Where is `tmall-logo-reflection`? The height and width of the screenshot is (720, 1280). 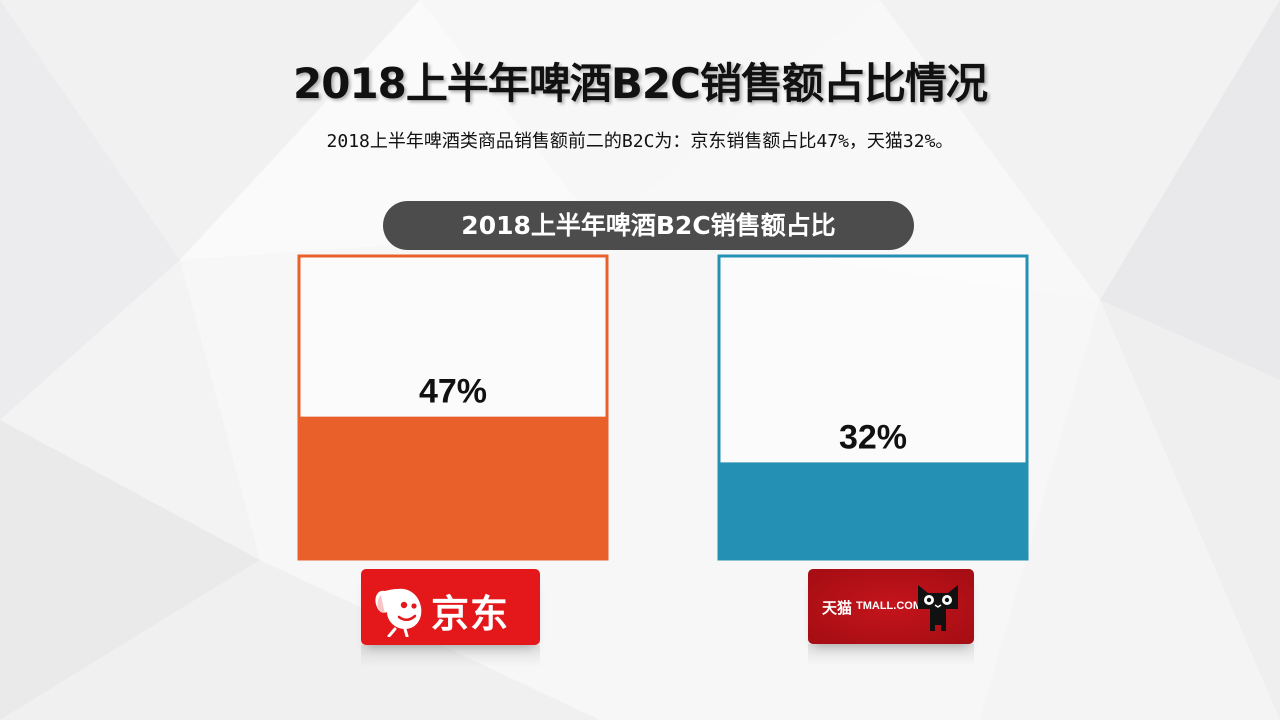
tmall-logo-reflection is located at coordinates (891, 655).